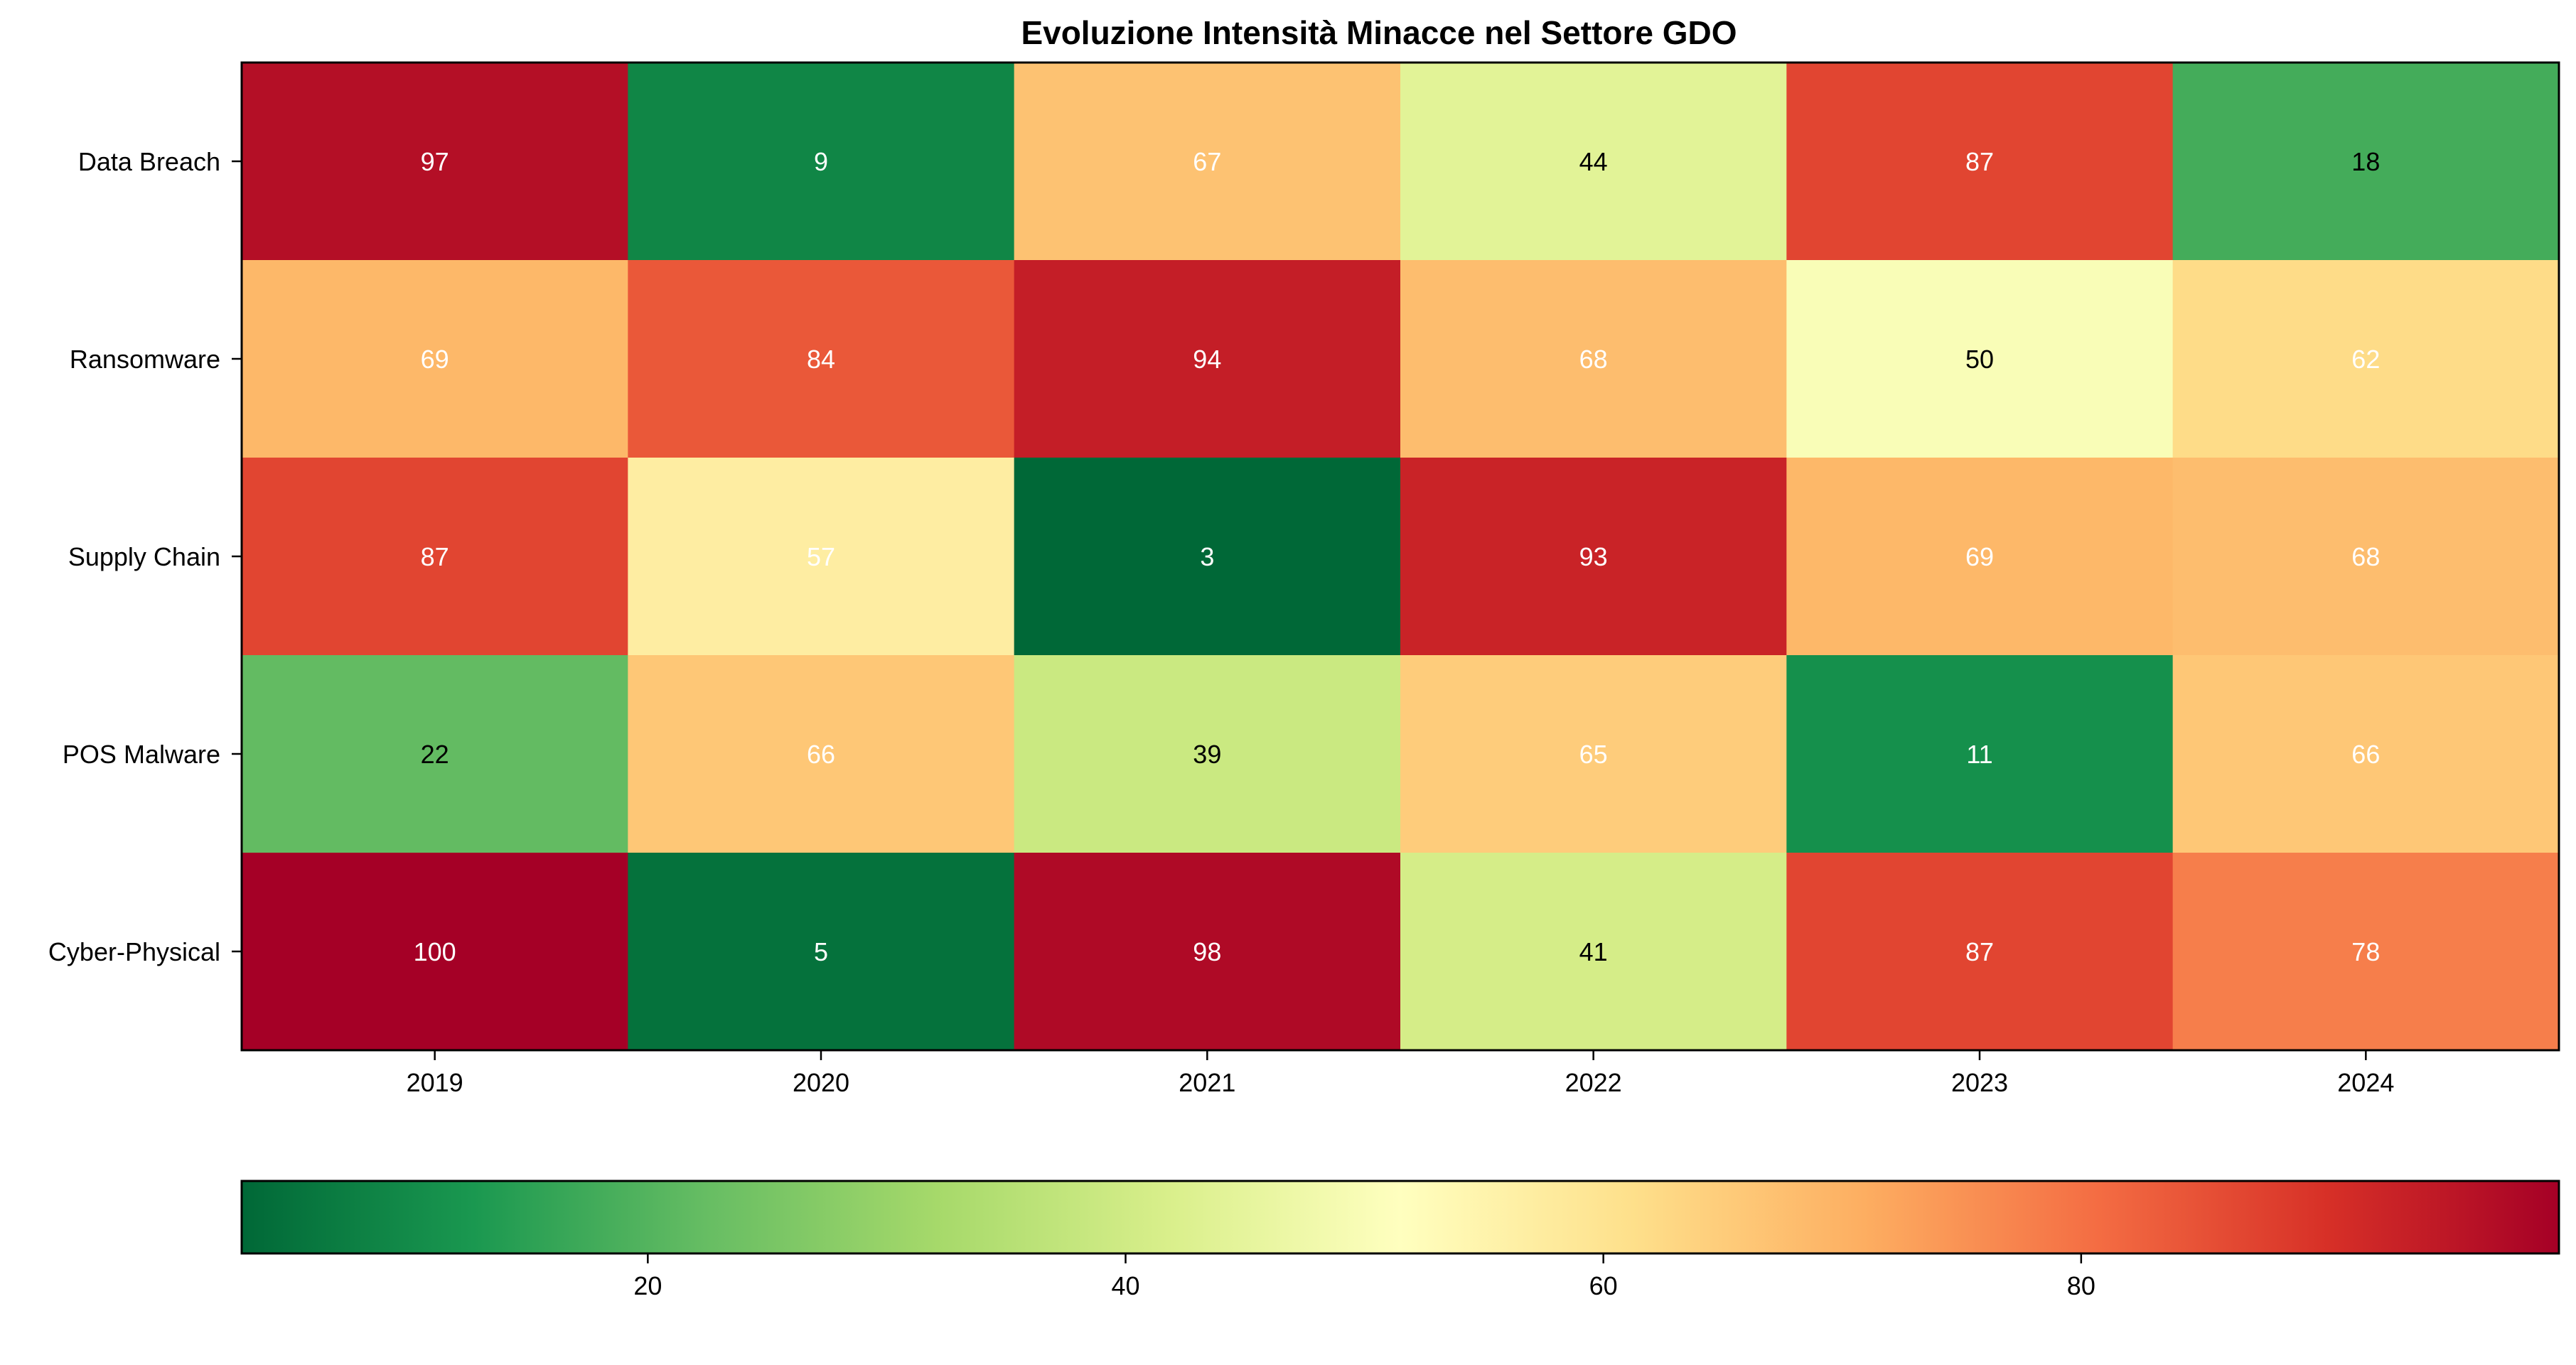  What do you see at coordinates (134, 951) in the screenshot?
I see `y-tick-label: Cyber-Physical` at bounding box center [134, 951].